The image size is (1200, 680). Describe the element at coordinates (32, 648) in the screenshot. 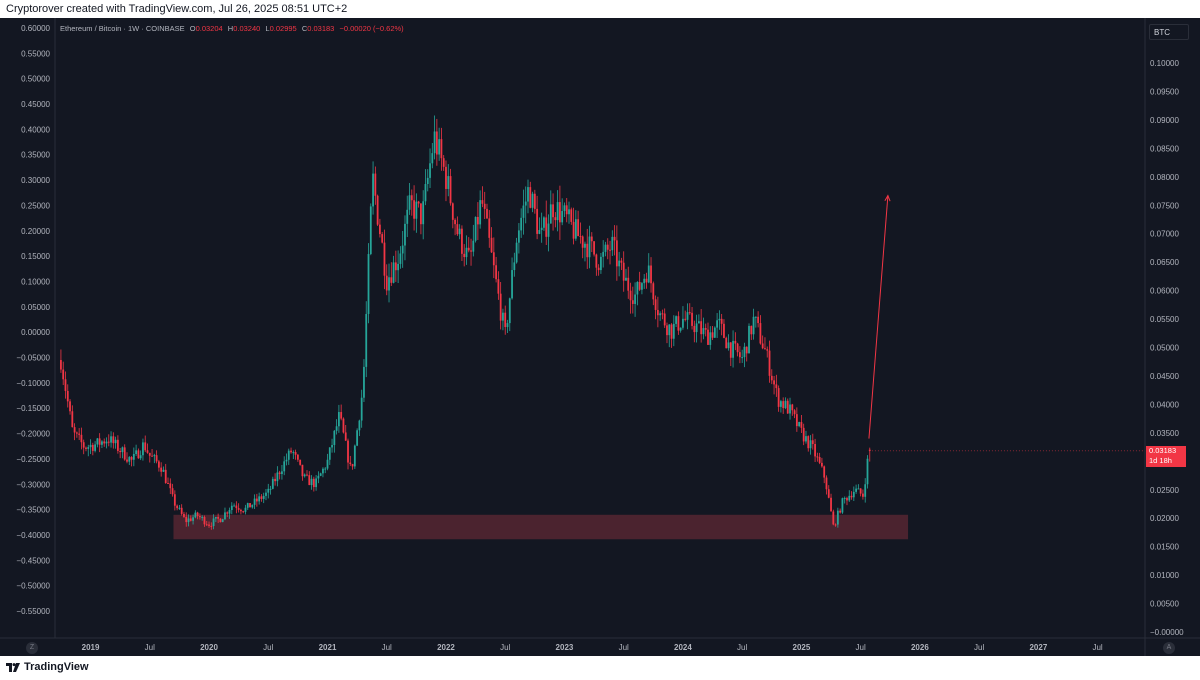

I see `timezone-button: Z` at that location.